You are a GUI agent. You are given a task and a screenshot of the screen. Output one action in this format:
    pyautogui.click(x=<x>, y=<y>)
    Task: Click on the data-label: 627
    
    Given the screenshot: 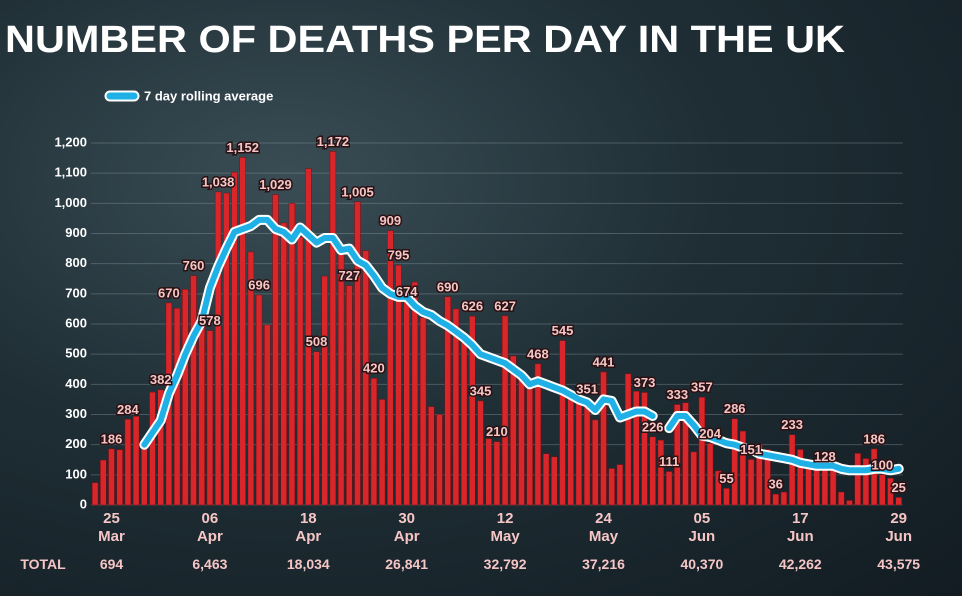 What is the action you would take?
    pyautogui.click(x=505, y=305)
    